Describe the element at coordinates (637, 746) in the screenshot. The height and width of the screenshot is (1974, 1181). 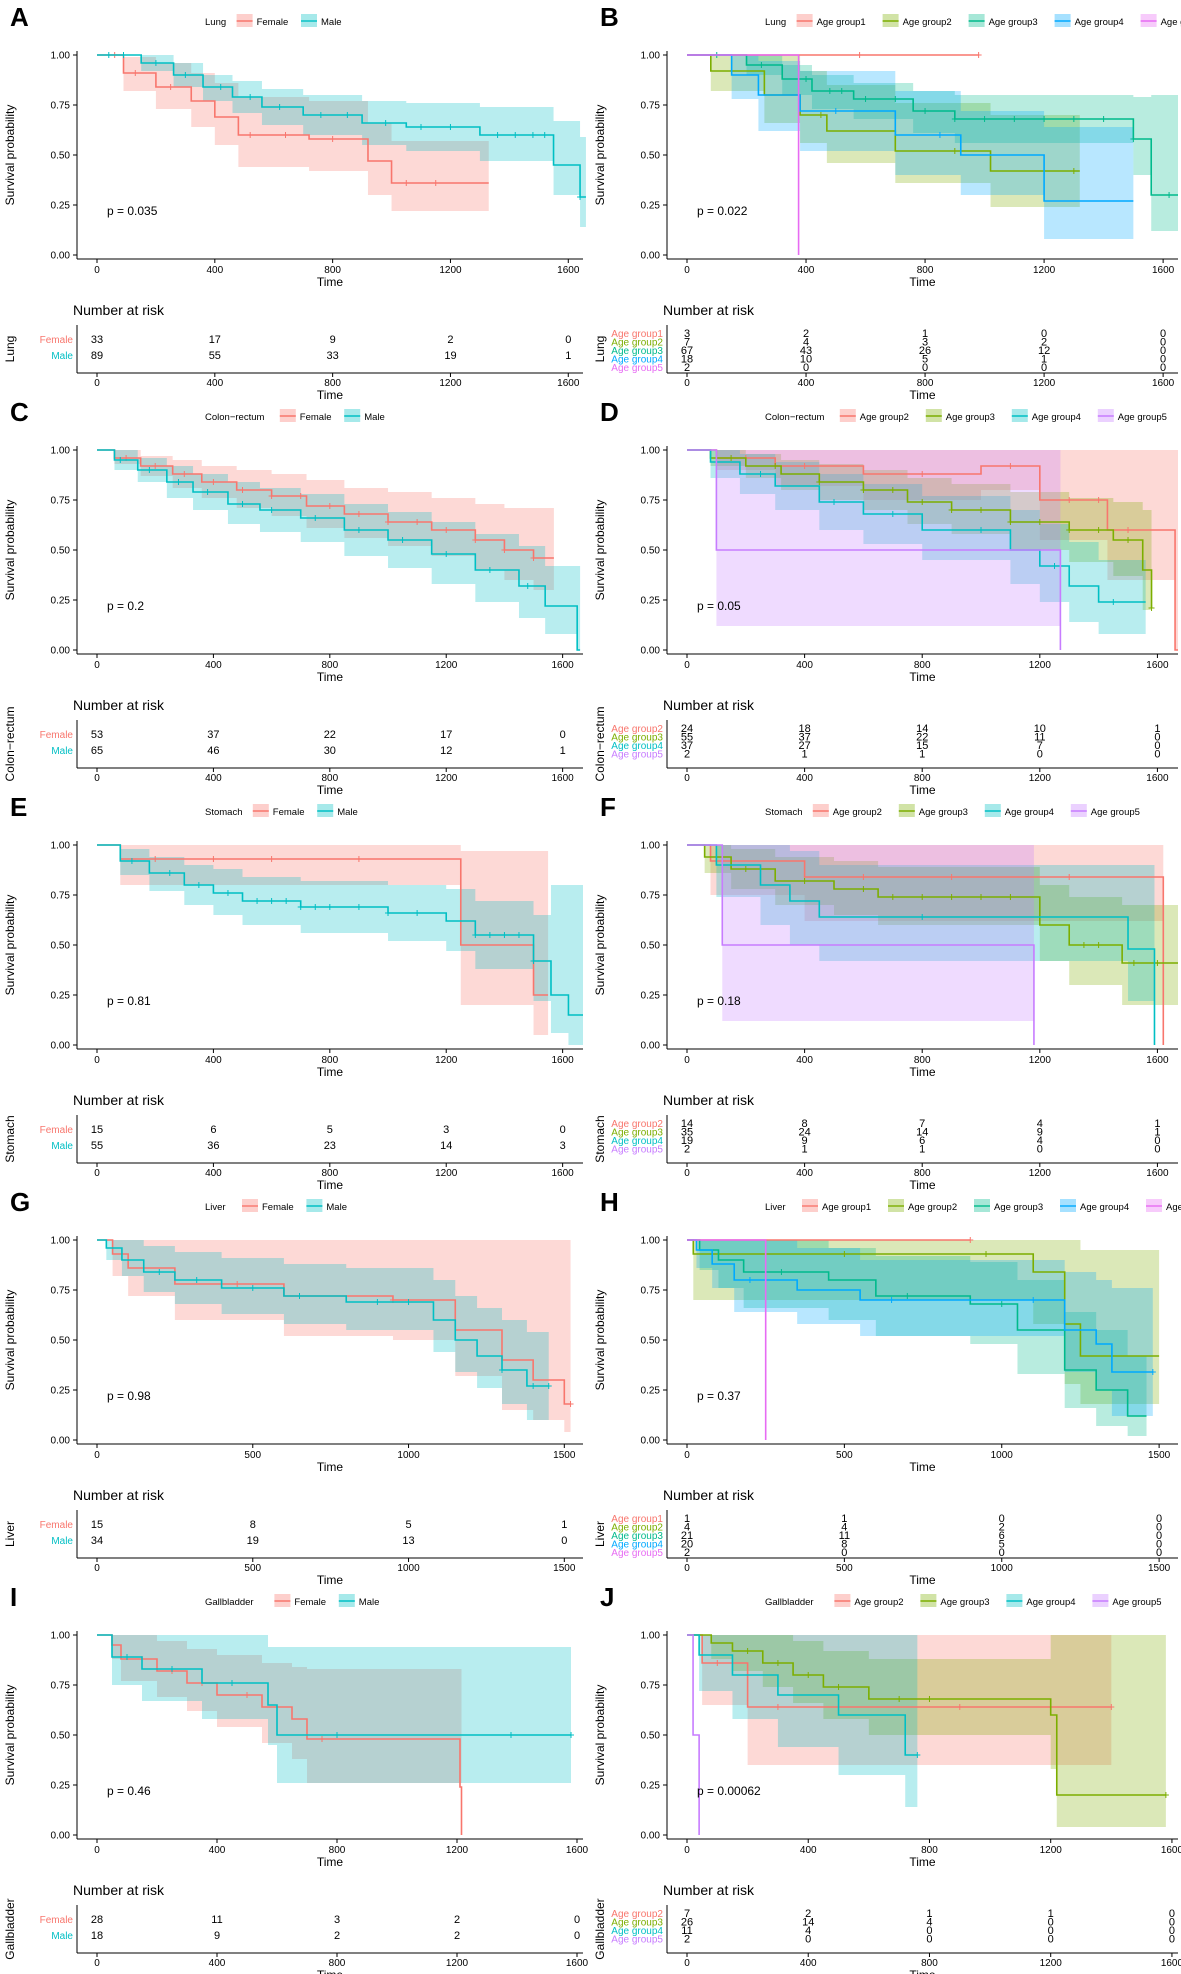
I see `risk-row-label: Age group4` at that location.